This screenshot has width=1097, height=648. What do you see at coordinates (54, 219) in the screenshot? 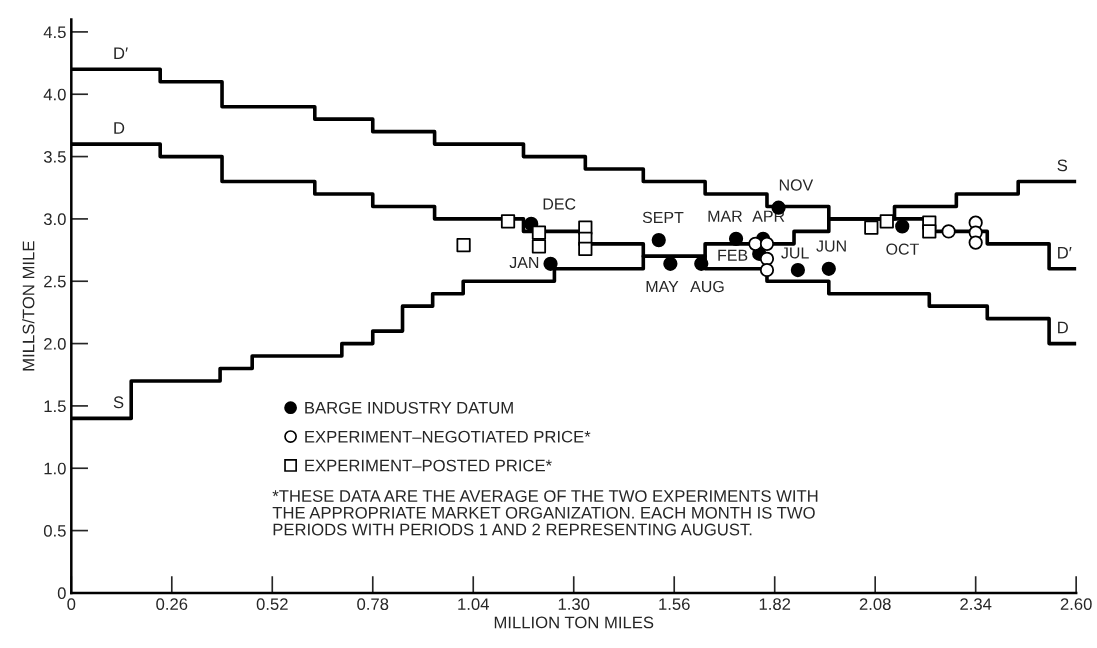
I see `y-tick-label: 3.0` at bounding box center [54, 219].